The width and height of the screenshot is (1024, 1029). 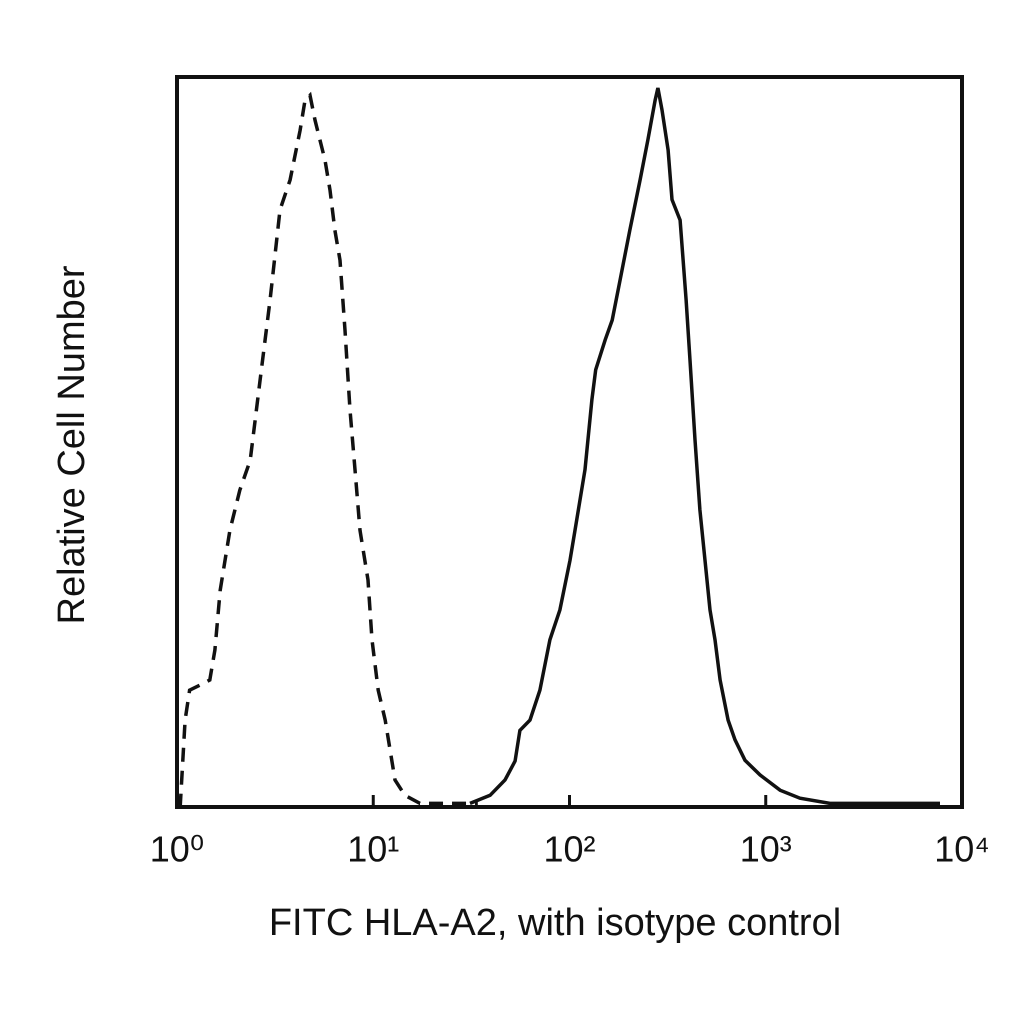 What do you see at coordinates (766, 849) in the screenshot?
I see `x-tick-label: 10³` at bounding box center [766, 849].